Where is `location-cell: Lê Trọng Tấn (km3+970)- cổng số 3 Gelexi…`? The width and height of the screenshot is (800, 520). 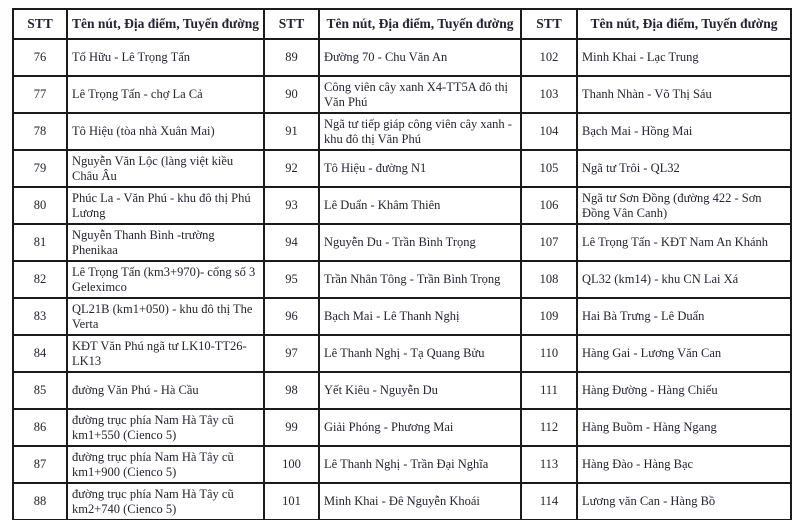
location-cell: Lê Trọng Tấn (km3+970)- cổng số 3 Gelexi… is located at coordinates (165, 279).